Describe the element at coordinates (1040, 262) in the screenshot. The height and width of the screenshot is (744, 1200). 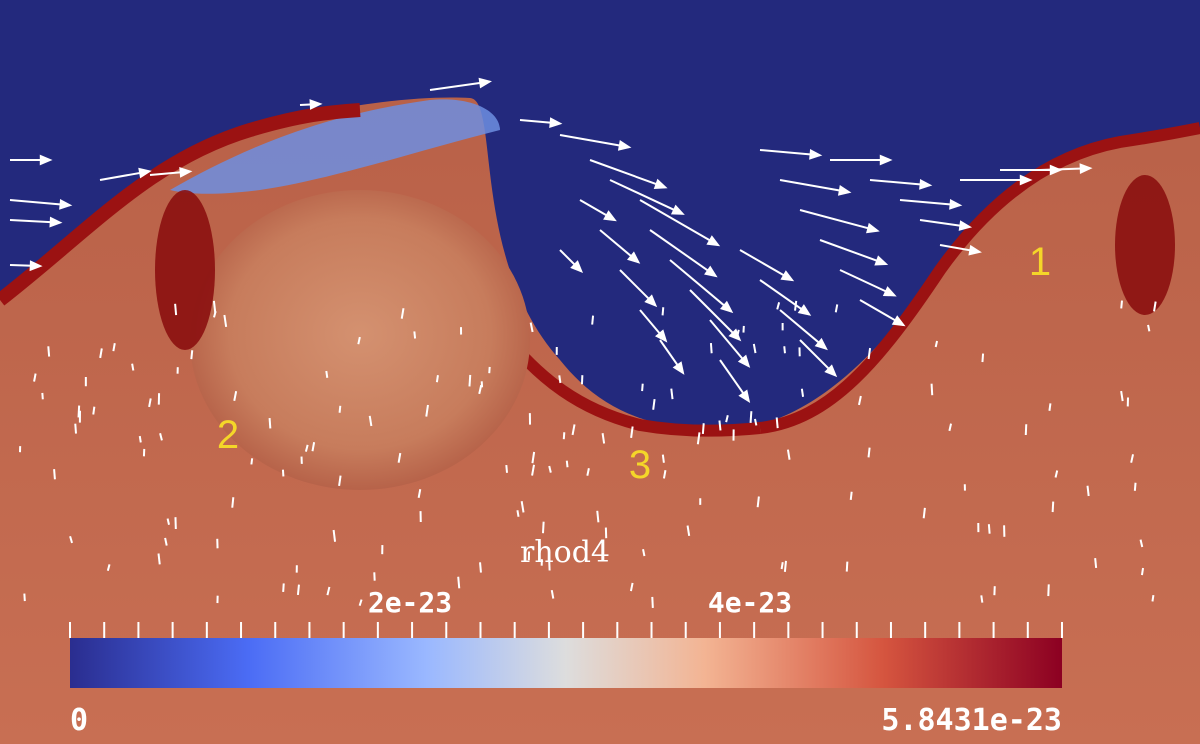
I see `marker-1: 1` at that location.